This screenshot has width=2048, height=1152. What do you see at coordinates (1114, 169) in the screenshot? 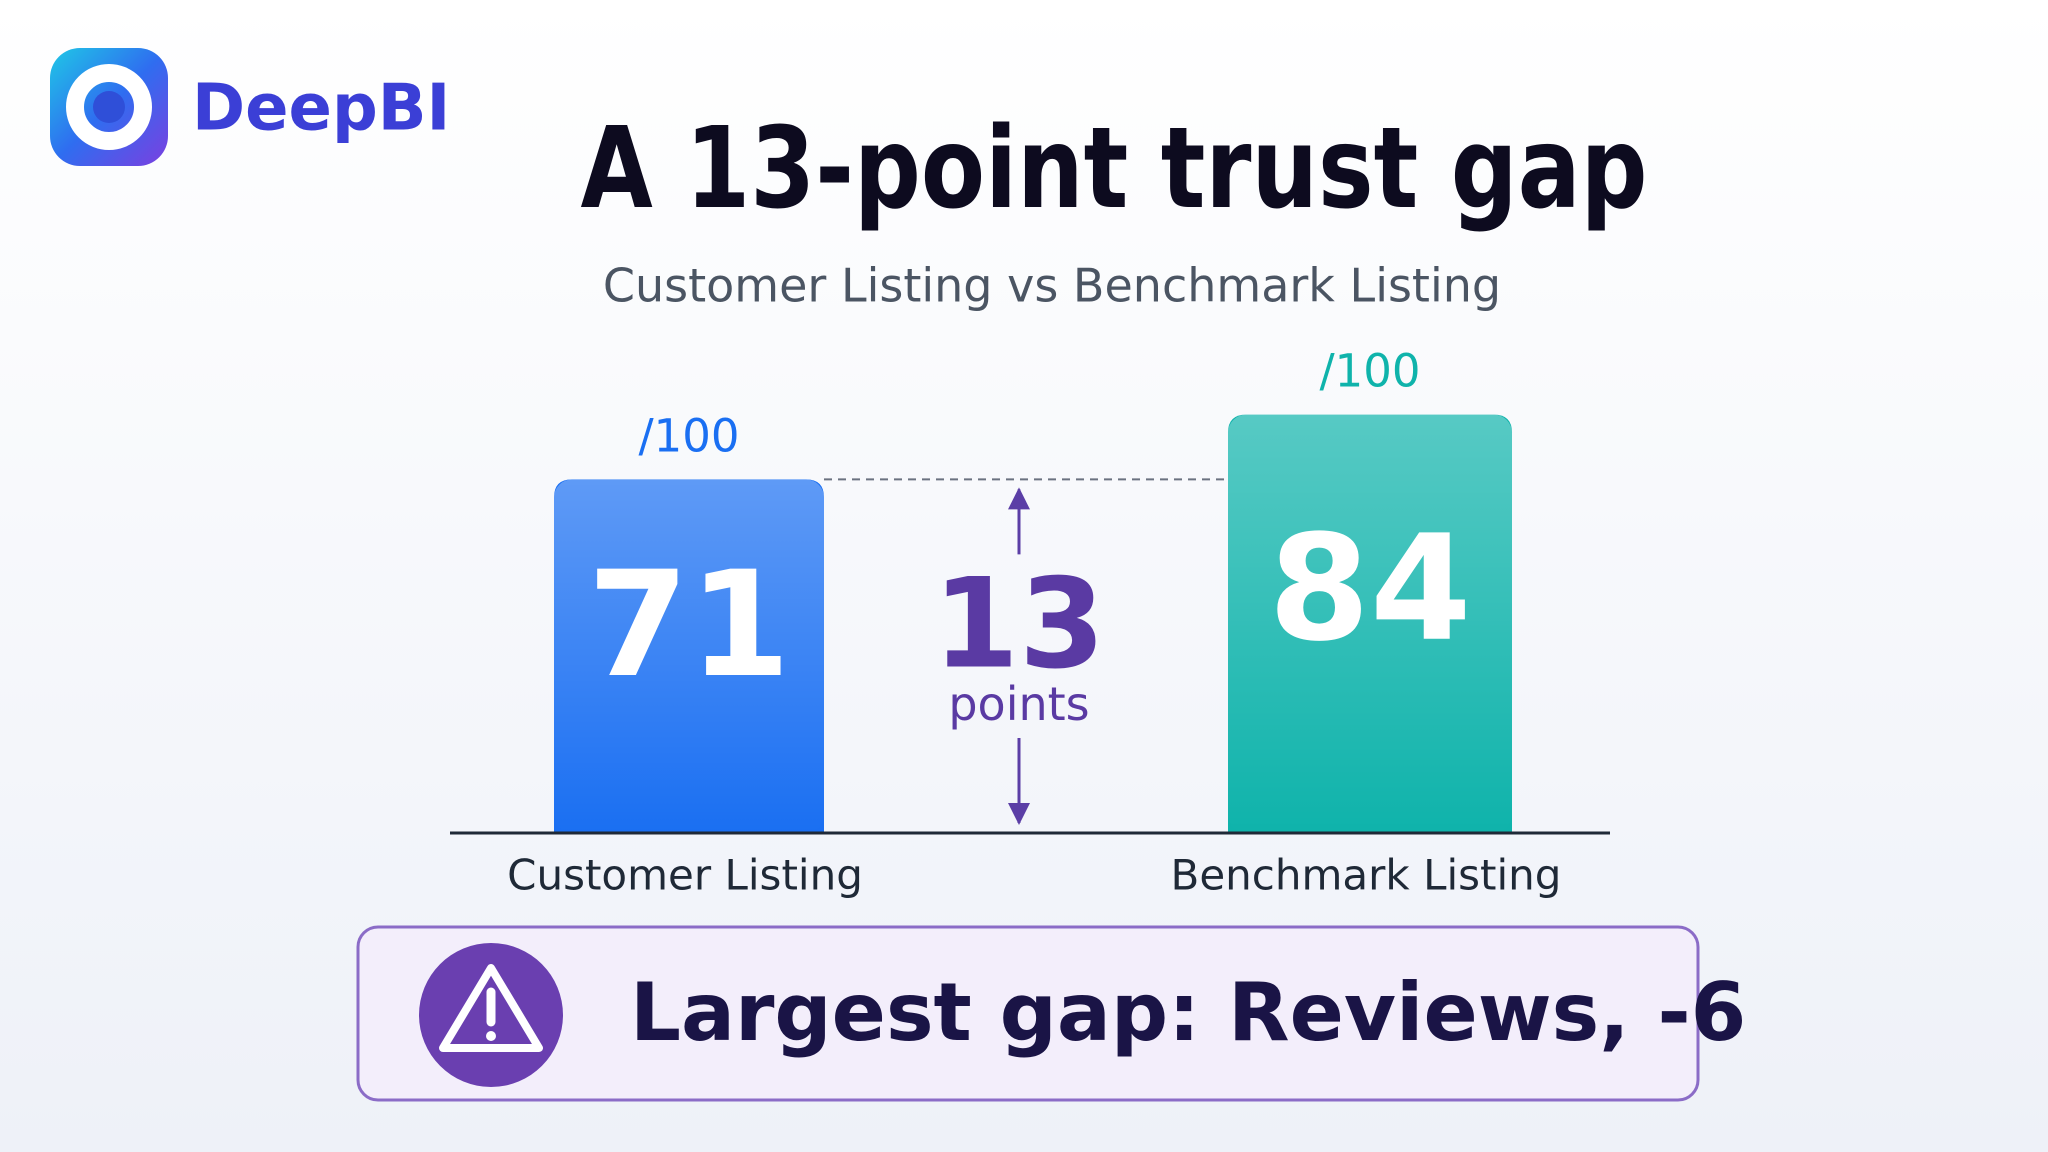
I see `chart-title: A 13-point trust gap` at bounding box center [1114, 169].